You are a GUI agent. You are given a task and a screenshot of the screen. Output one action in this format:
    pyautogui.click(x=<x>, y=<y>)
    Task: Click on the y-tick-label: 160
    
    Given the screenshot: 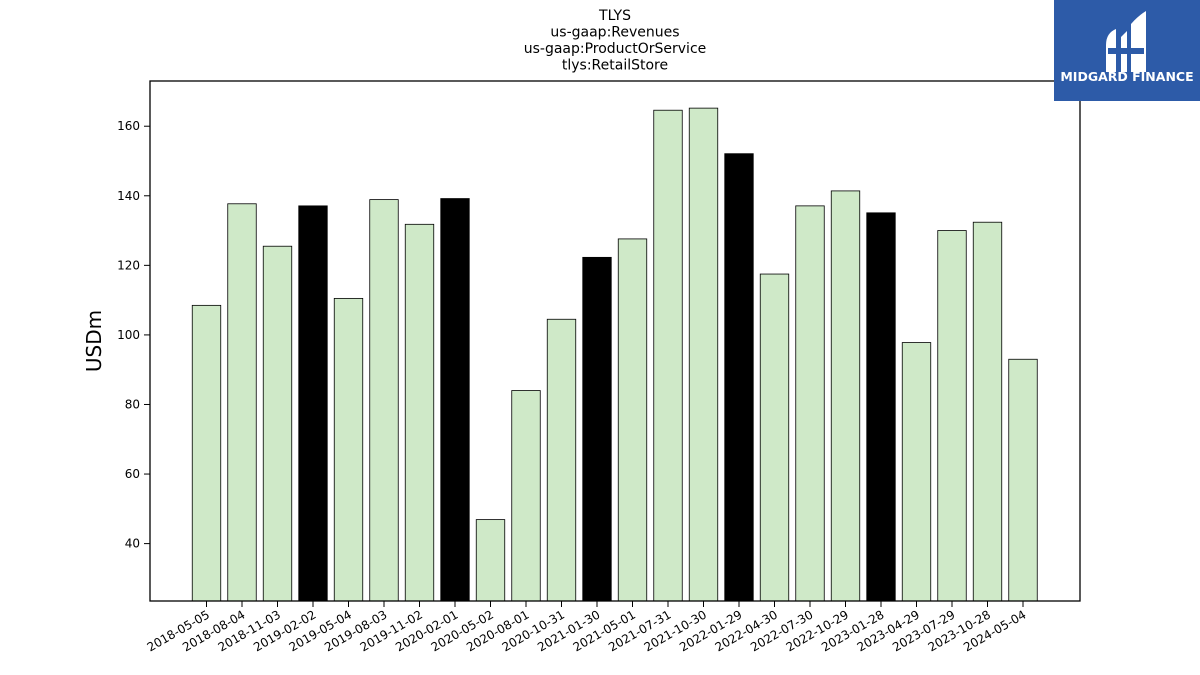 What is the action you would take?
    pyautogui.click(x=128, y=126)
    